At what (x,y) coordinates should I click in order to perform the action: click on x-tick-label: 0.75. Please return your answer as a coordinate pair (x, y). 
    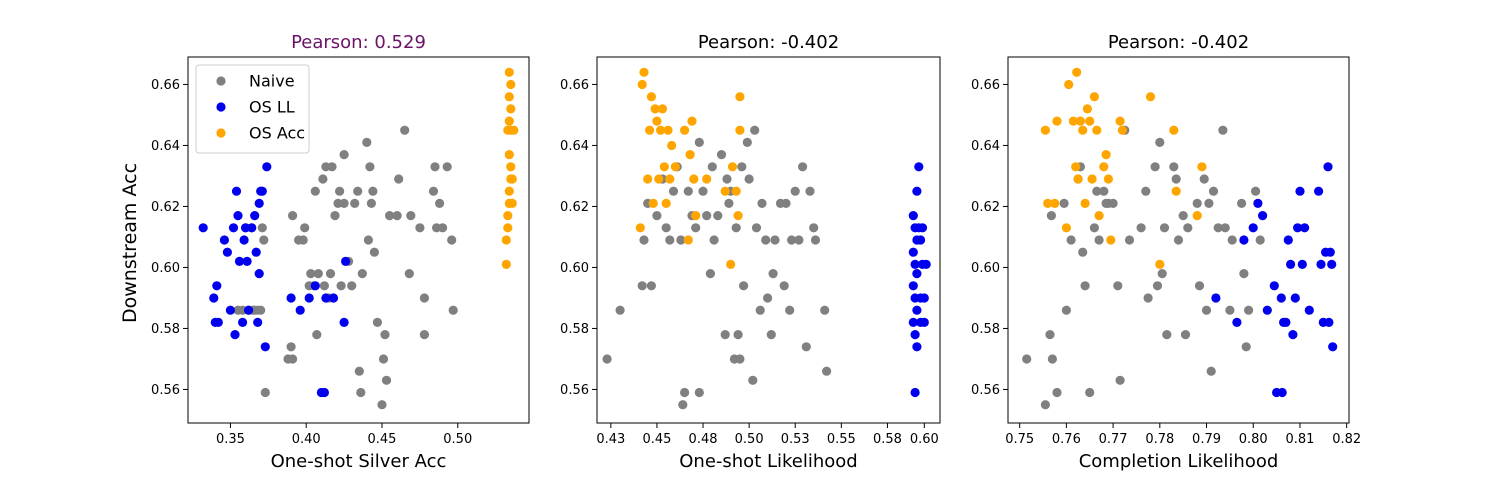
    Looking at the image, I should click on (1019, 439).